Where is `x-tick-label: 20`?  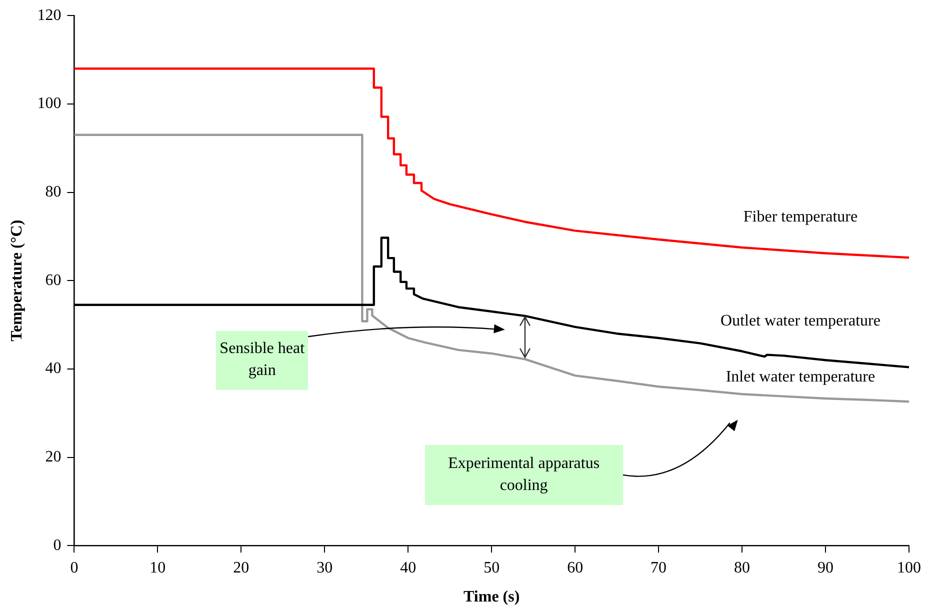
x-tick-label: 20 is located at coordinates (241, 567).